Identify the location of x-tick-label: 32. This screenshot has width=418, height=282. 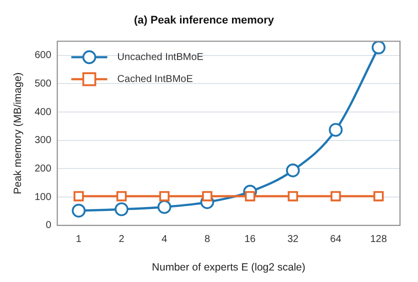
(293, 240).